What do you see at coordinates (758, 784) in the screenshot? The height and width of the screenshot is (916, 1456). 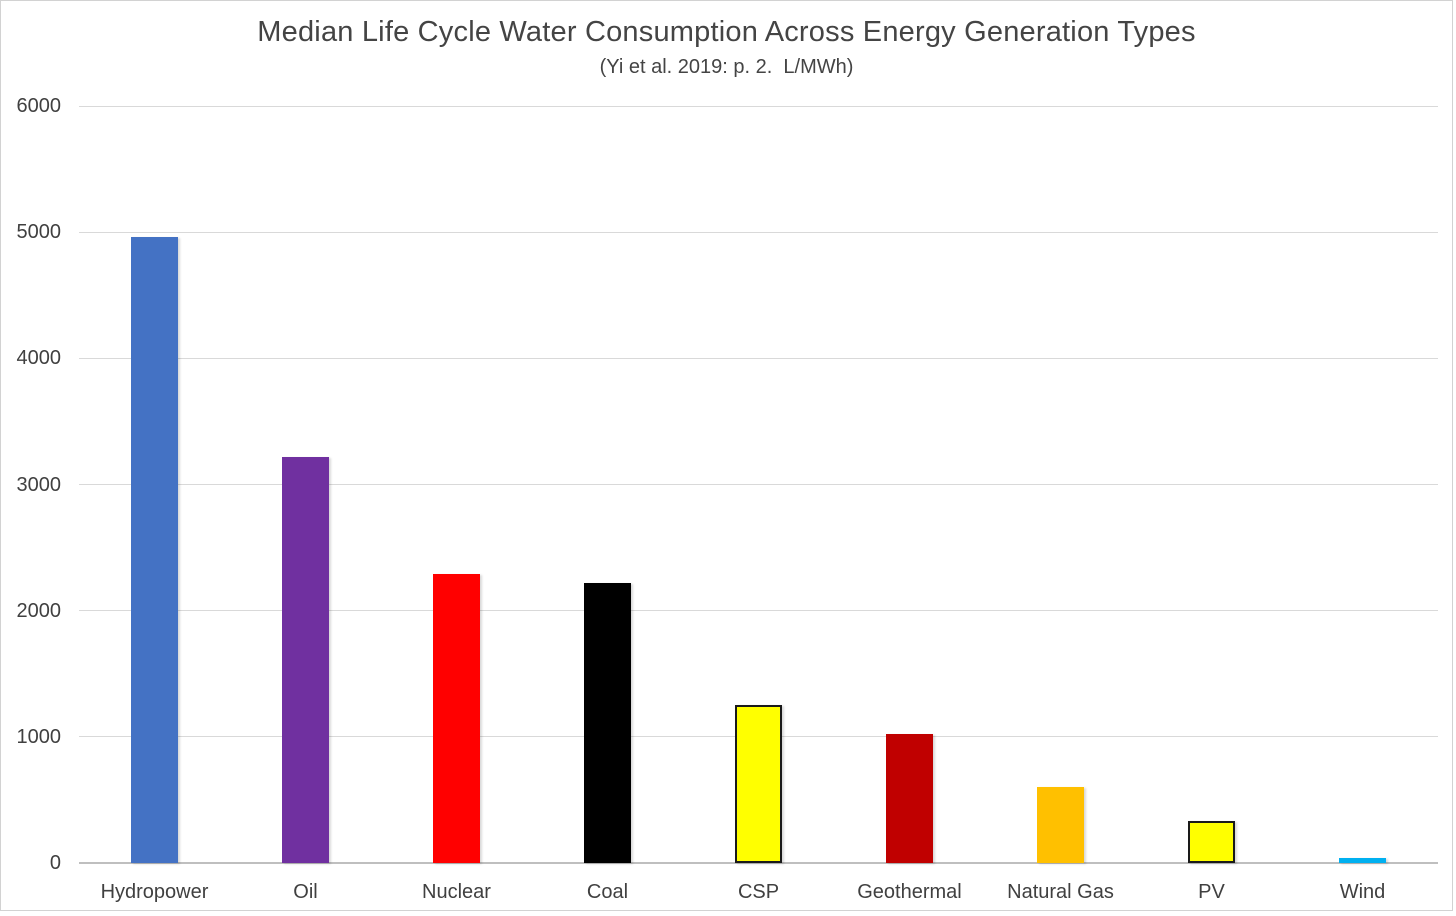 I see `bar-csp` at bounding box center [758, 784].